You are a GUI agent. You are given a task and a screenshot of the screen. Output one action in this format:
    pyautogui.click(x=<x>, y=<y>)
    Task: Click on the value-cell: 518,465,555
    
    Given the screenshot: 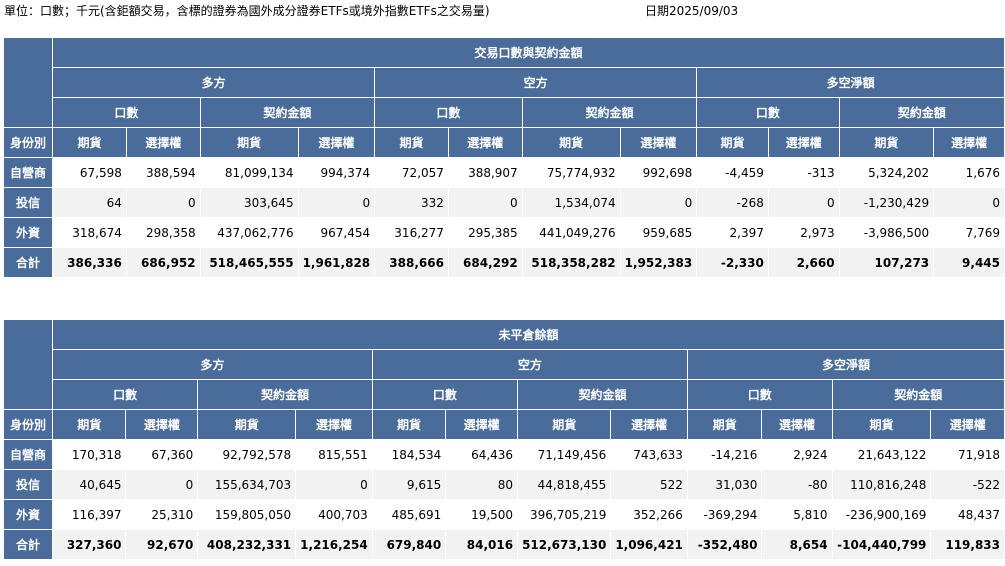 What is the action you would take?
    pyautogui.click(x=249, y=262)
    